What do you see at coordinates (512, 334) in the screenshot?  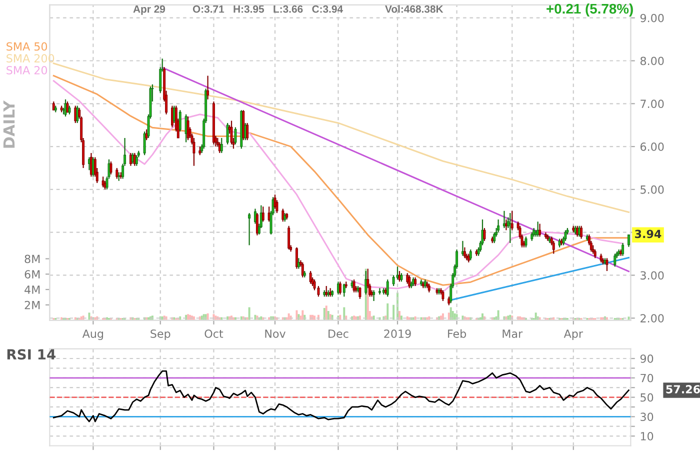 I see `x-tick-label: Mar` at bounding box center [512, 334].